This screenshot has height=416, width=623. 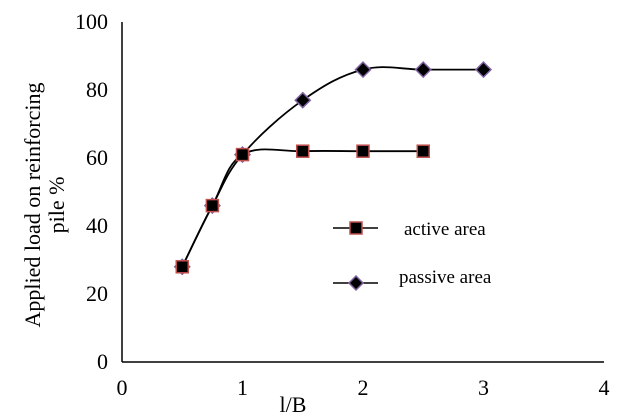 I want to click on y-axis-title: Applied load on reinforcing pile %, so click(x=44, y=205).